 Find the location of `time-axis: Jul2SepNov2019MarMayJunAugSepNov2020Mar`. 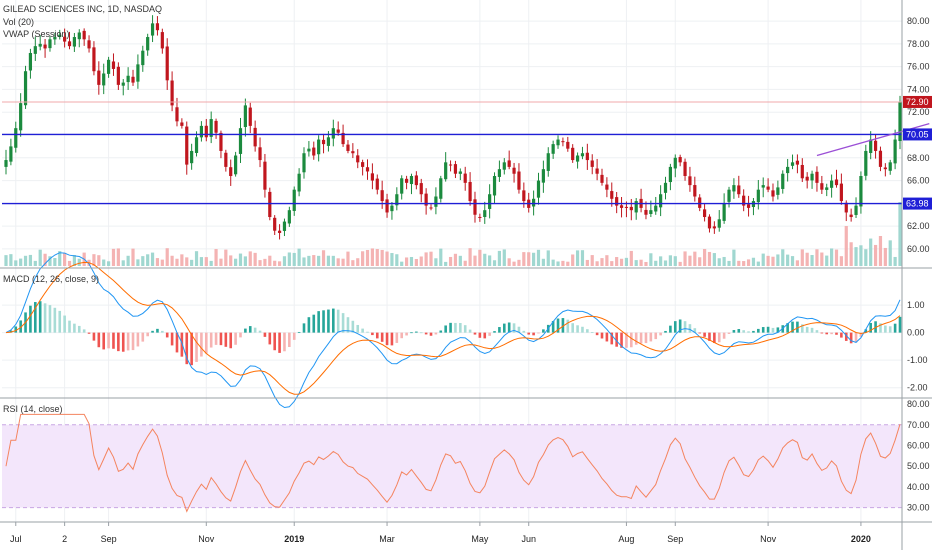

time-axis: Jul2SepNov2019MarMayJunAugSepNov2020Mar is located at coordinates (471, 533).